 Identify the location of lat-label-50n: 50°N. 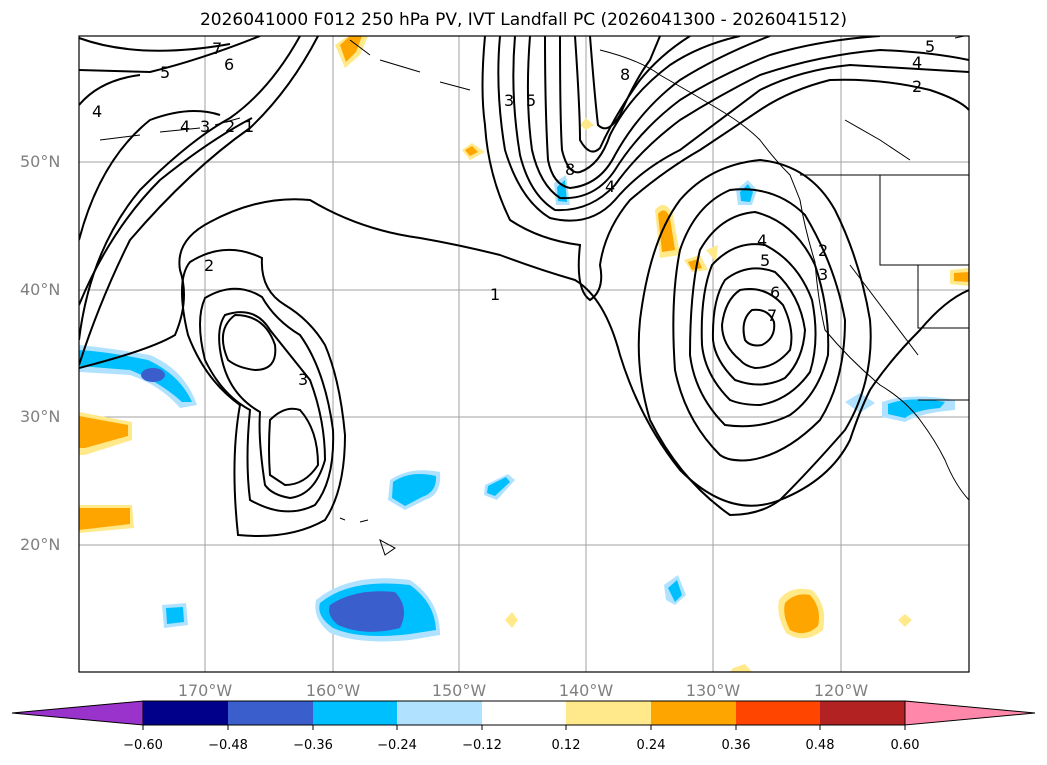
(40, 161).